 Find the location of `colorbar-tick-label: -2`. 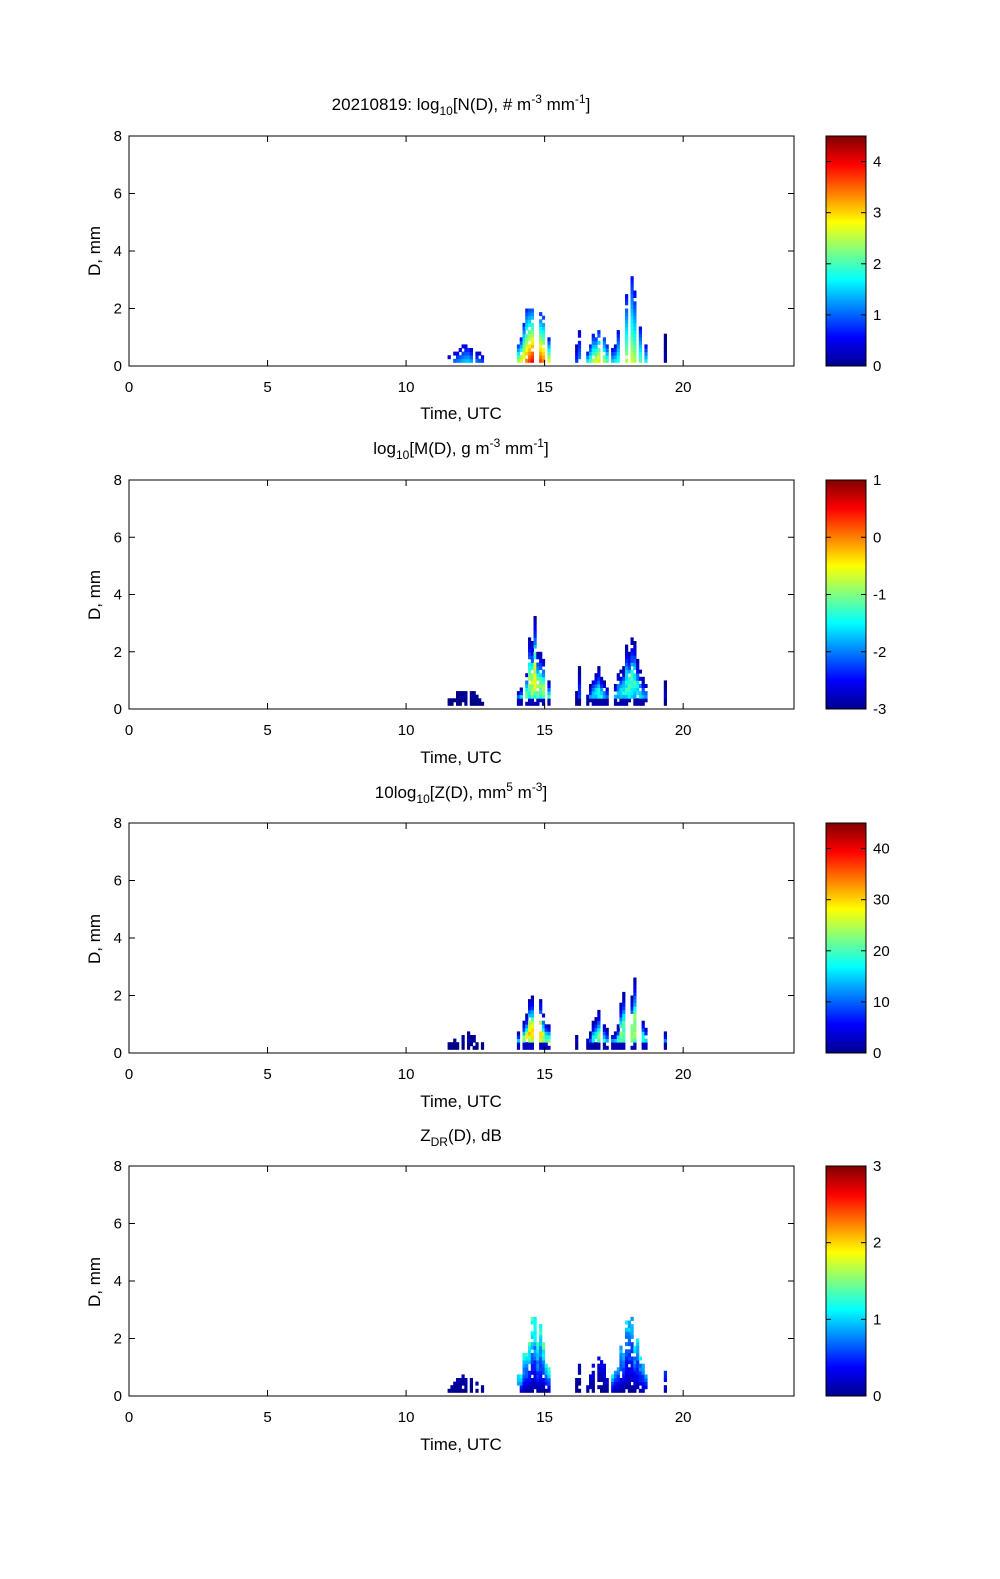

colorbar-tick-label: -2 is located at coordinates (879, 652).